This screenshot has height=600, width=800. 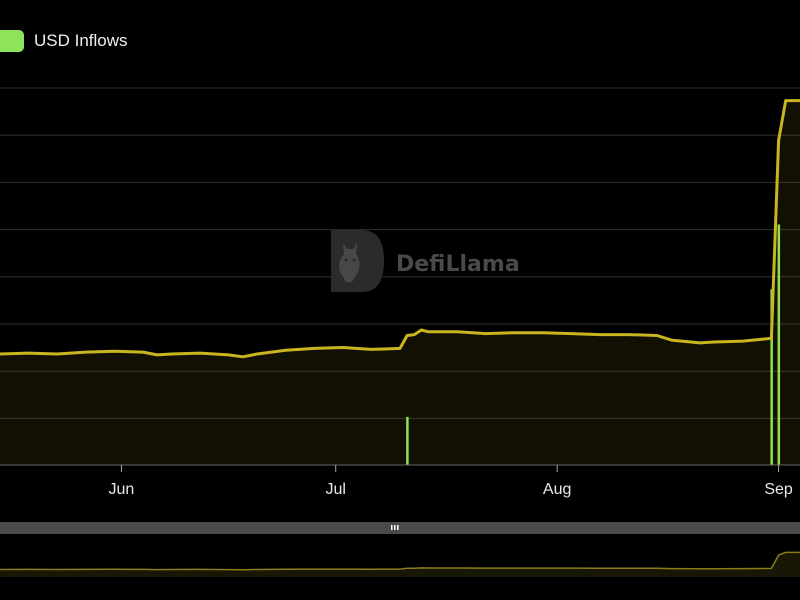 What do you see at coordinates (400, 561) in the screenshot?
I see `navigator-line` at bounding box center [400, 561].